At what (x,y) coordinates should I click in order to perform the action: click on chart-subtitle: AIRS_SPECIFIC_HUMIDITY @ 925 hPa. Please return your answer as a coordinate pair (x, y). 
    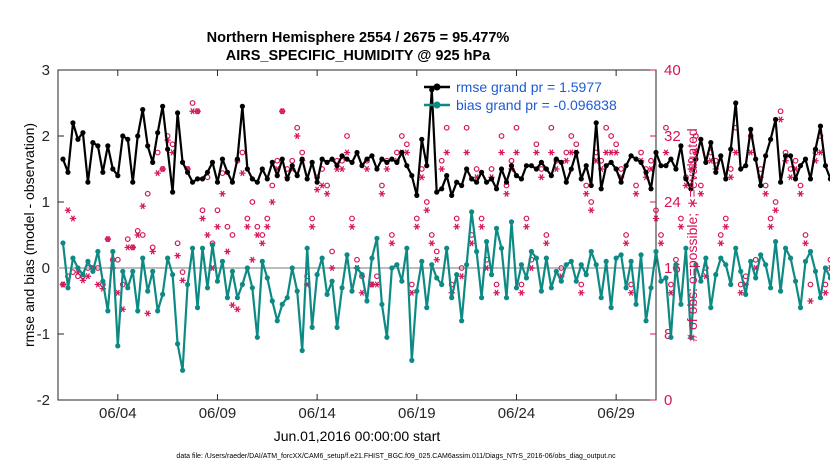
    Looking at the image, I should click on (358, 56).